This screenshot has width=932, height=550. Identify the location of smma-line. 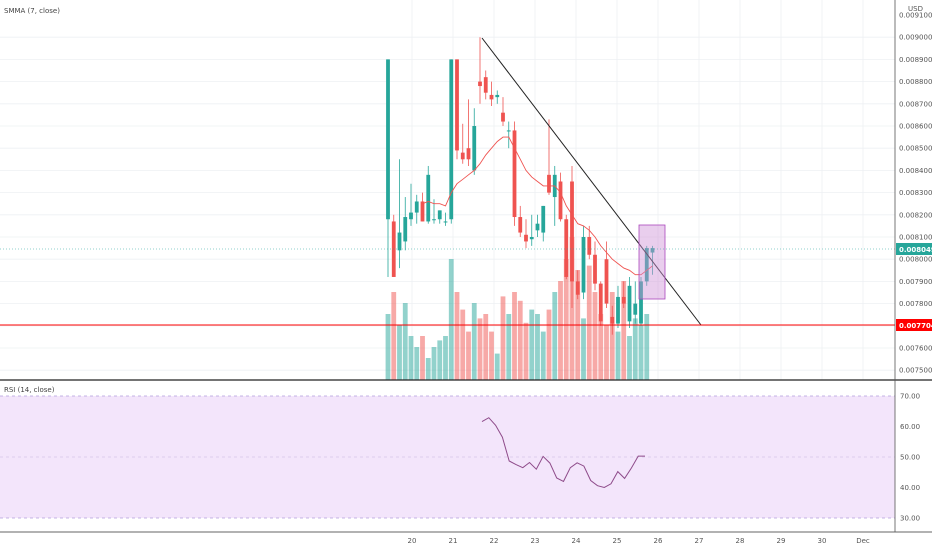
(537, 206).